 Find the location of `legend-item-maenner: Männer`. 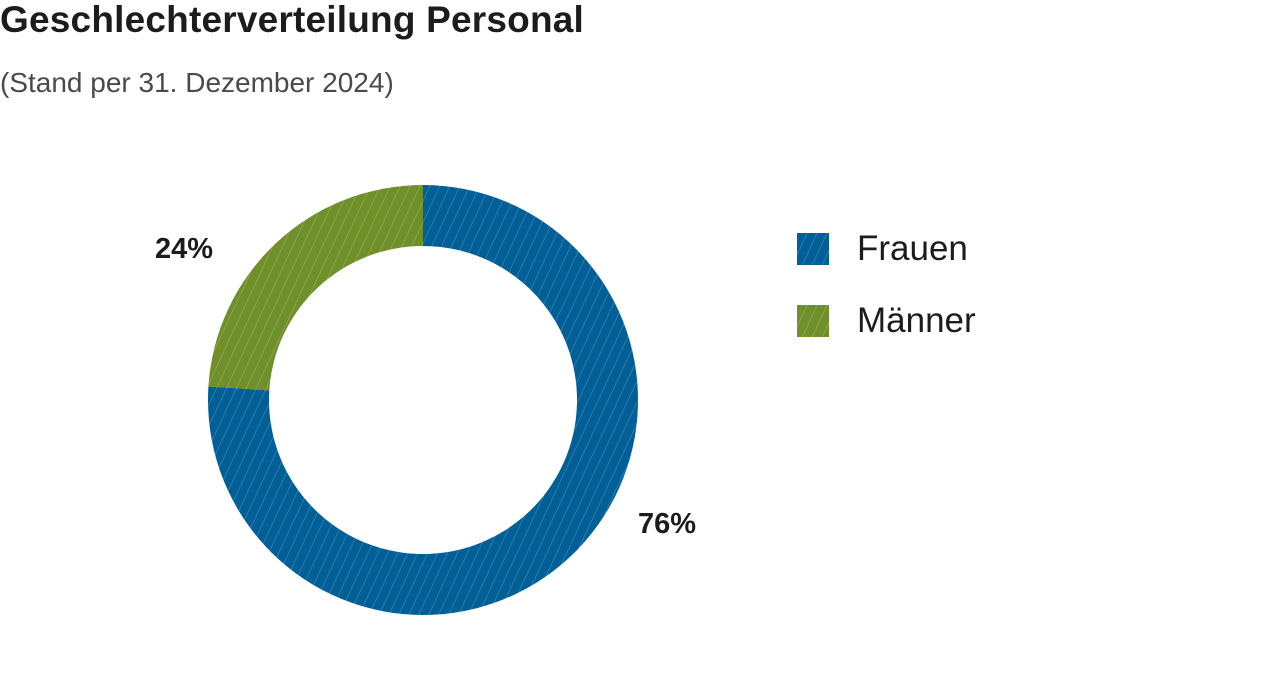

legend-item-maenner: Männer is located at coordinates (886, 321).